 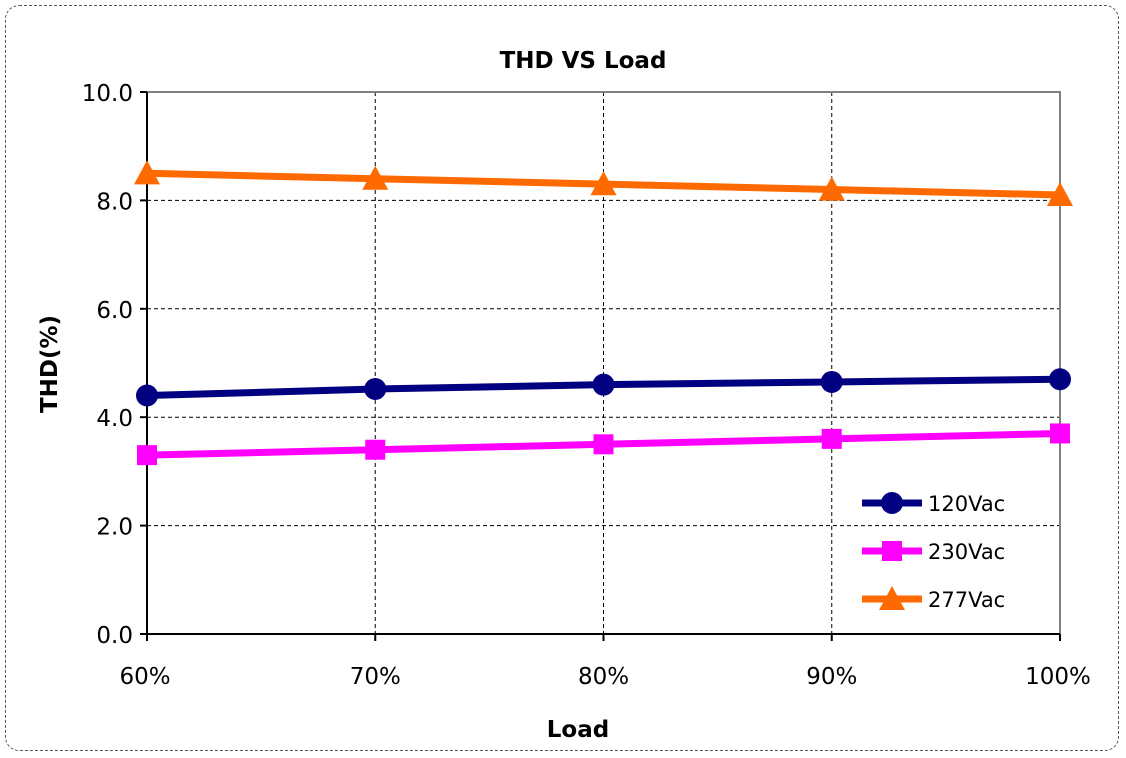 What do you see at coordinates (50, 364) in the screenshot?
I see `y-axis-label: THD(%)` at bounding box center [50, 364].